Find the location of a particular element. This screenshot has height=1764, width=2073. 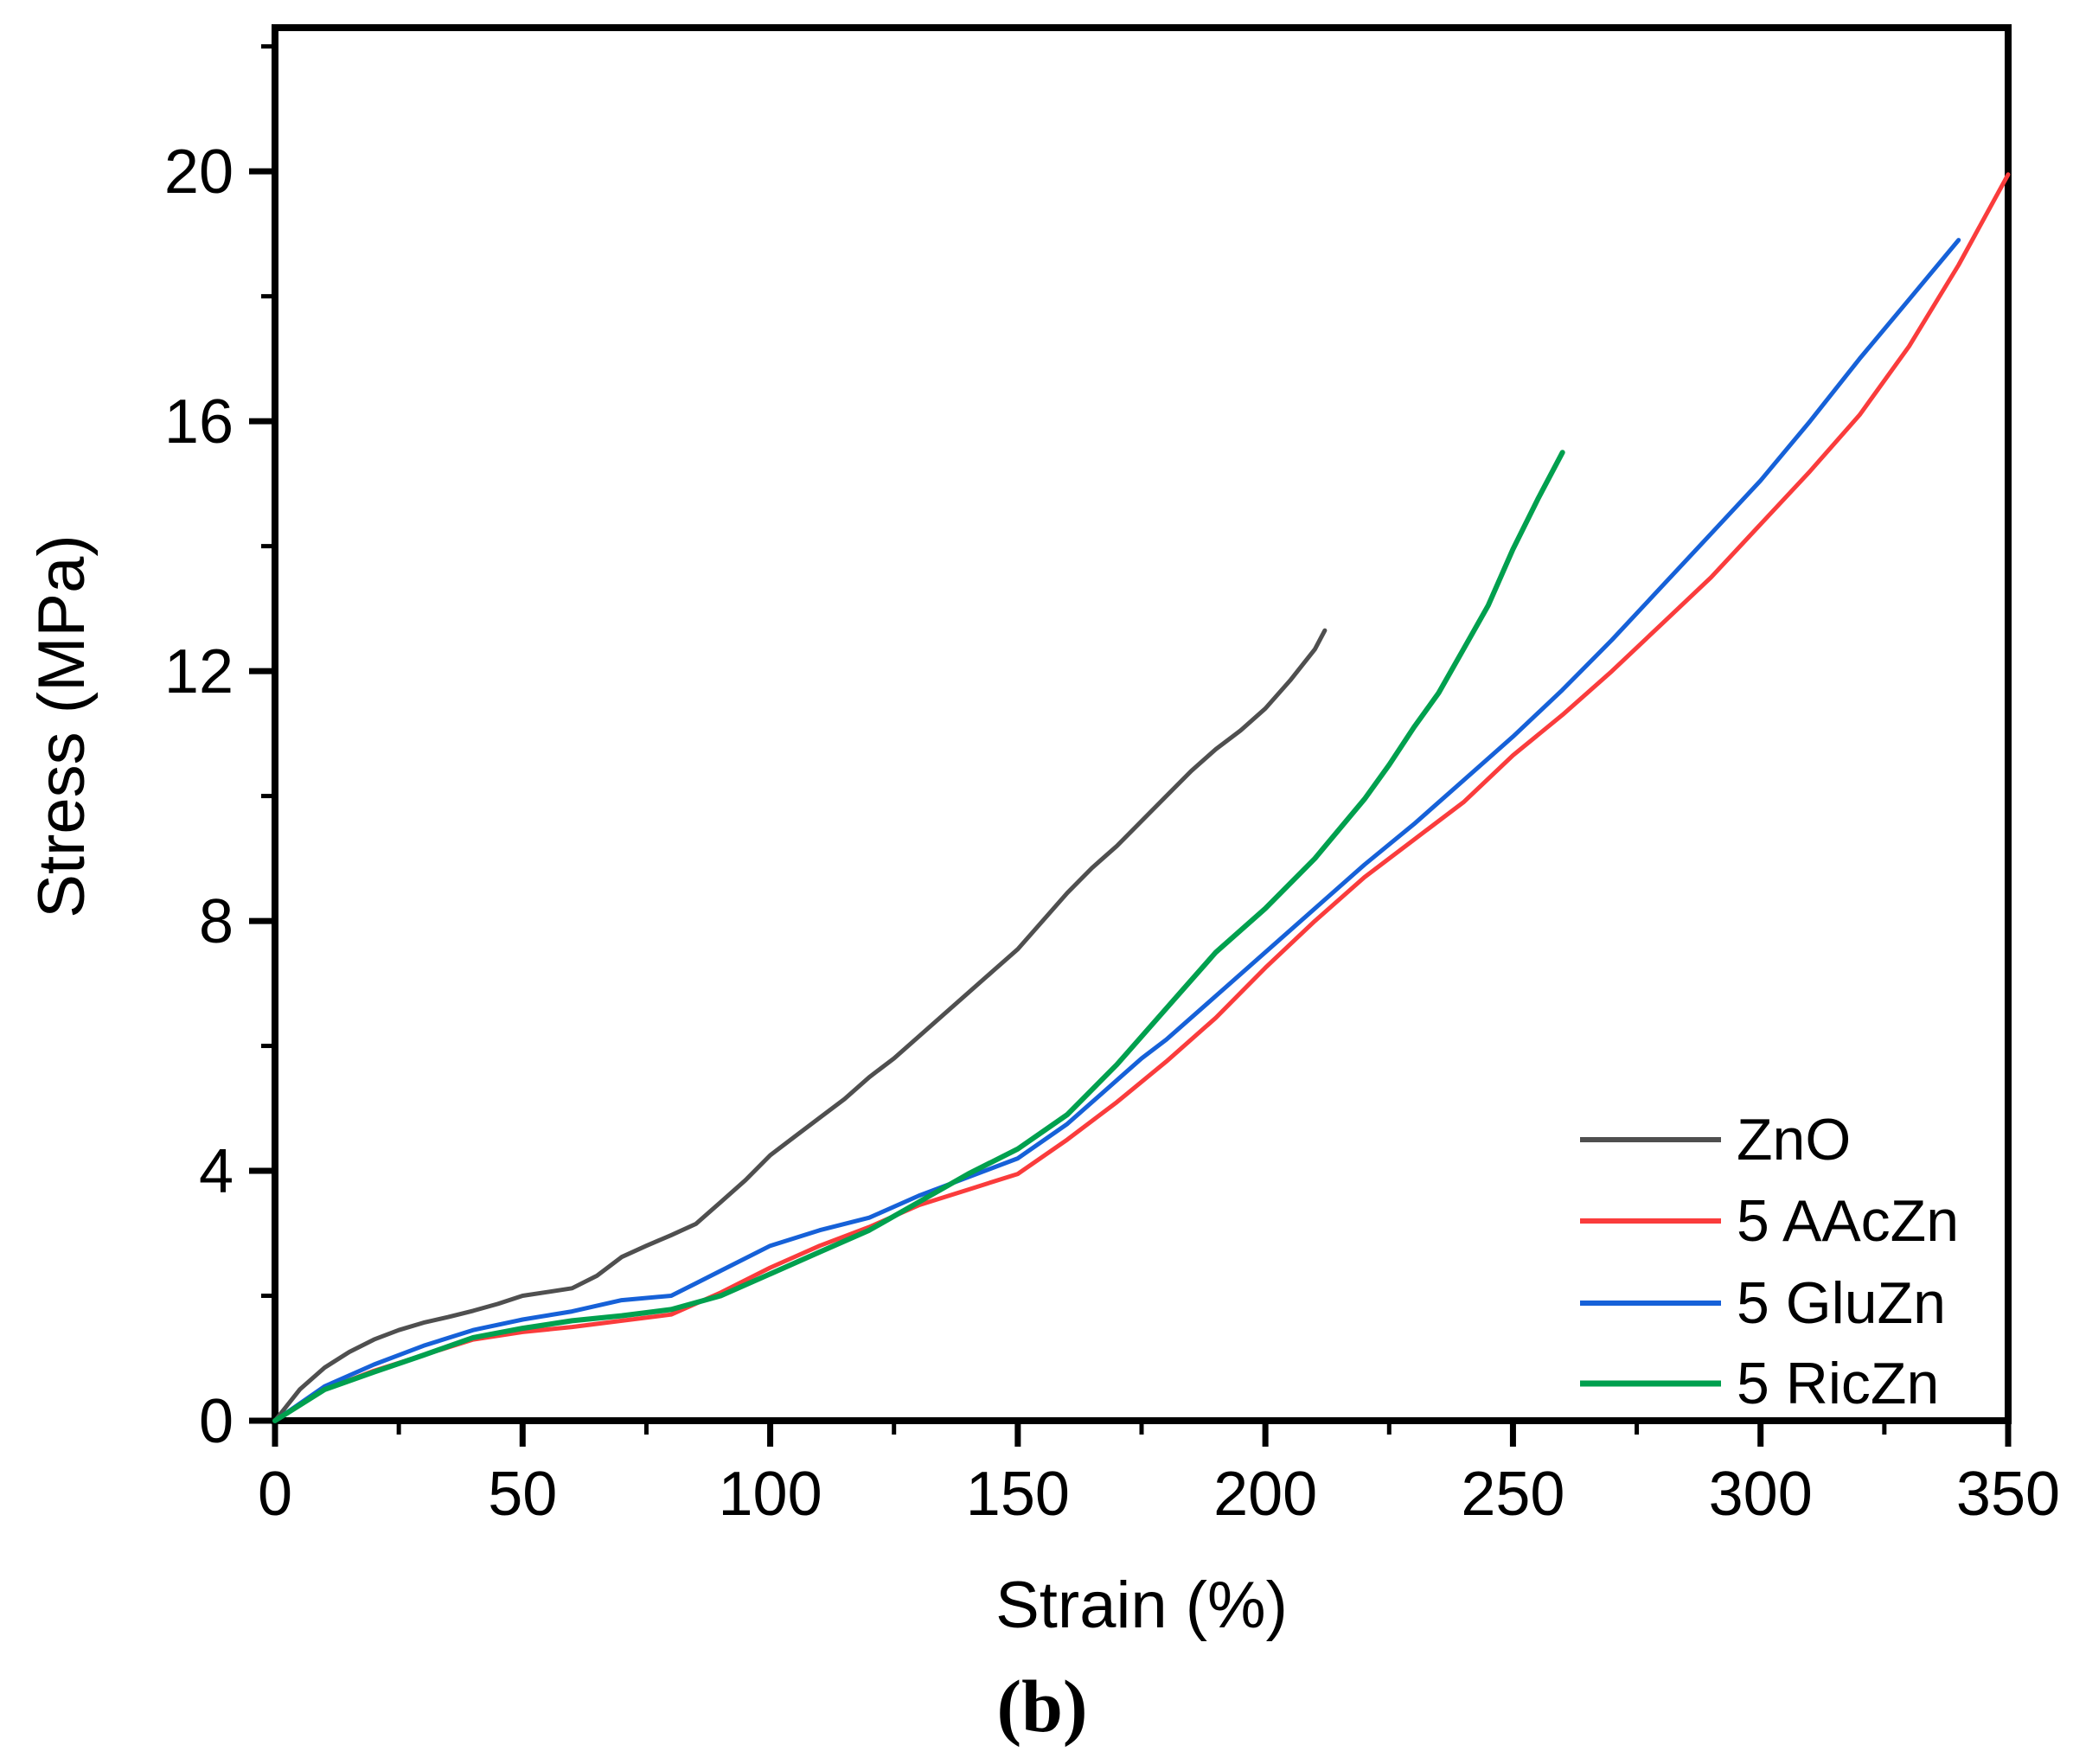

y-tick-label: 20 is located at coordinates (199, 172).